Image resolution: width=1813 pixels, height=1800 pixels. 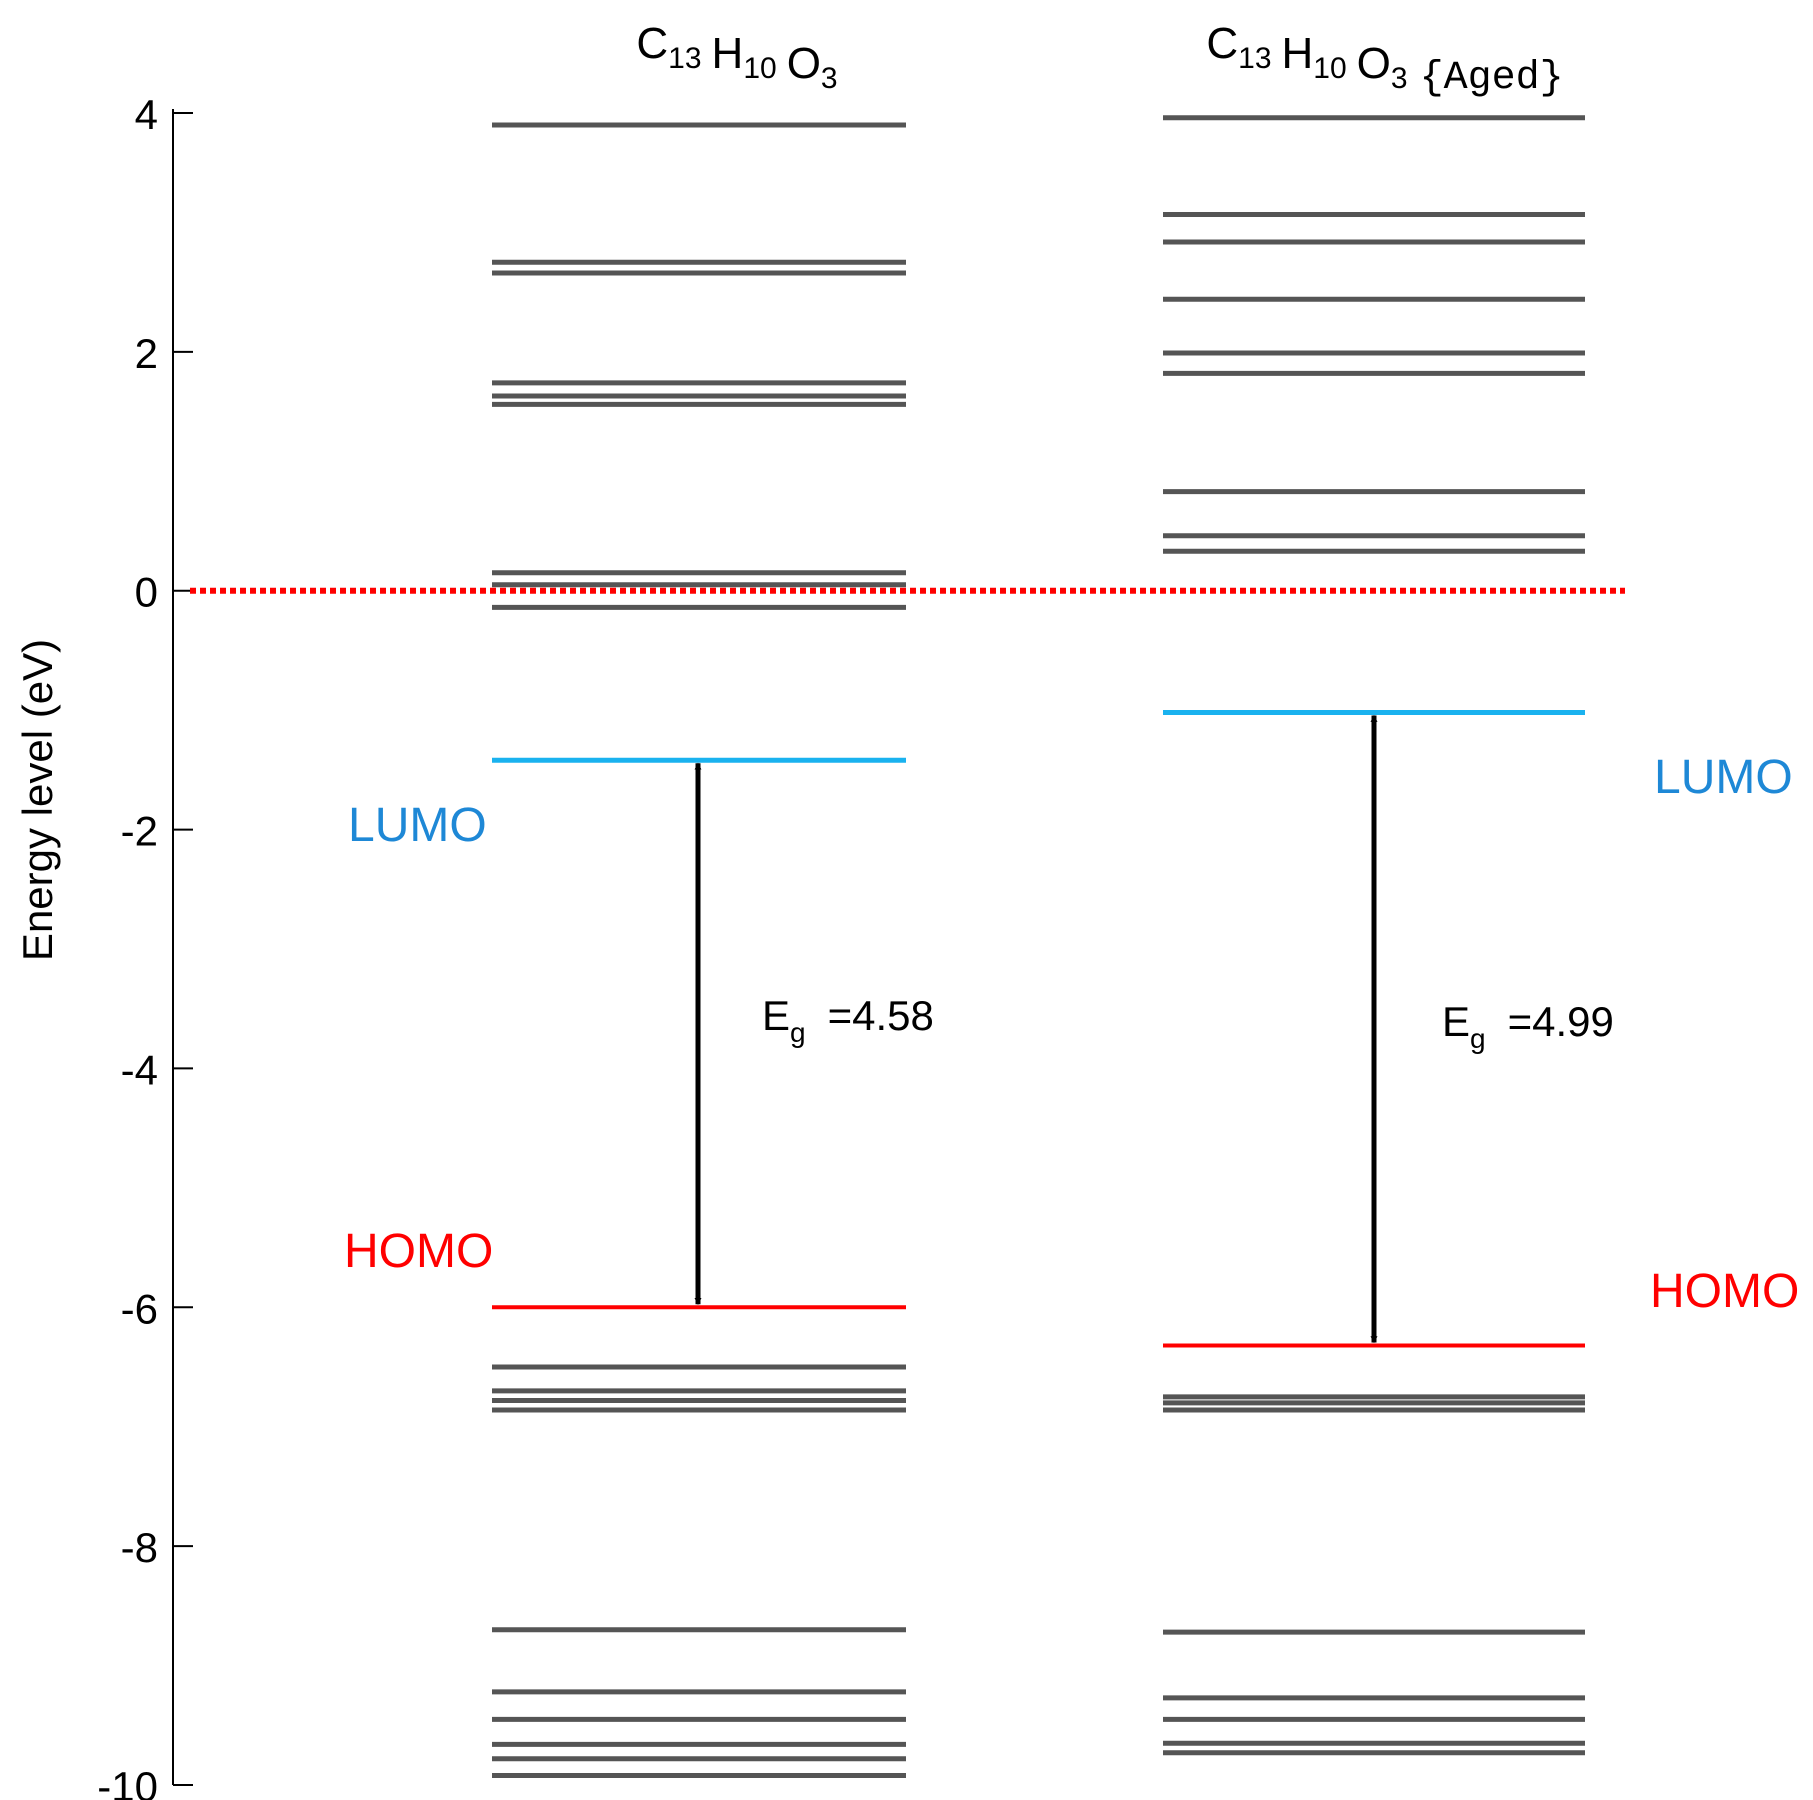 What do you see at coordinates (146, 353) in the screenshot?
I see `y-tick-label: 2` at bounding box center [146, 353].